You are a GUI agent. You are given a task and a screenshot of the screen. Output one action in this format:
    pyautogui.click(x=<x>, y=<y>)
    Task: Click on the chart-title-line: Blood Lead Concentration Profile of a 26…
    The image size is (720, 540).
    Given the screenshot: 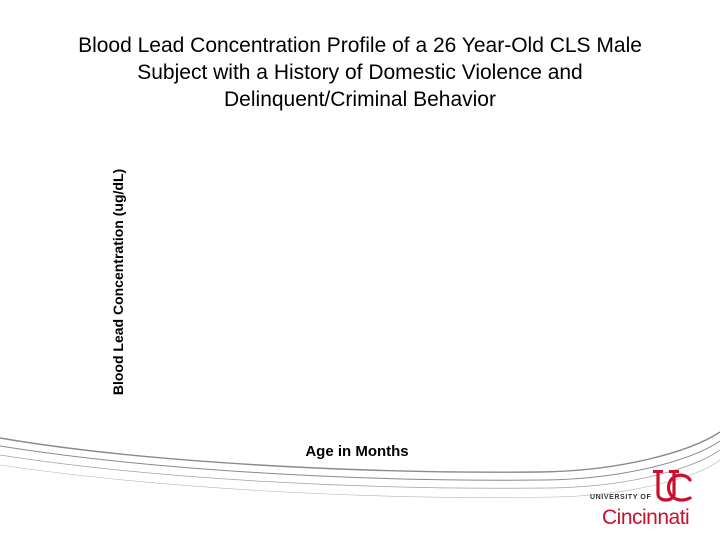 What is the action you would take?
    pyautogui.click(x=360, y=45)
    